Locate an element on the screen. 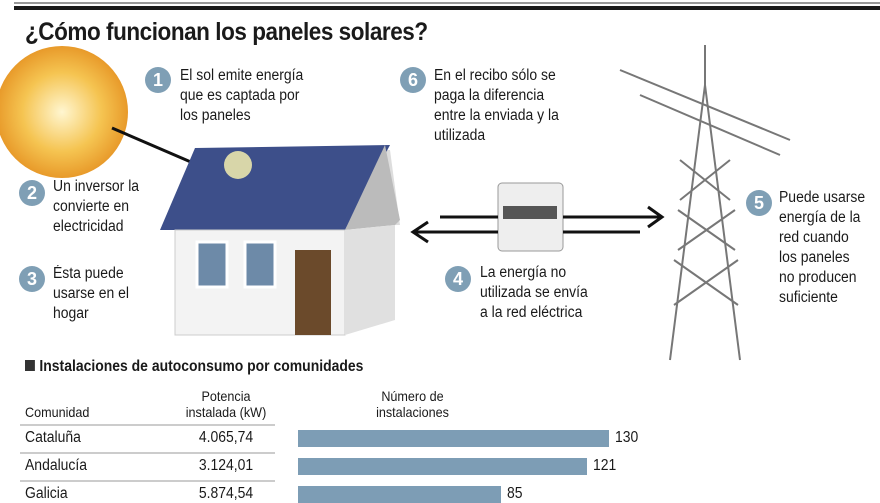 This screenshot has width=880, height=503. step-3-badge: 3 is located at coordinates (32, 279).